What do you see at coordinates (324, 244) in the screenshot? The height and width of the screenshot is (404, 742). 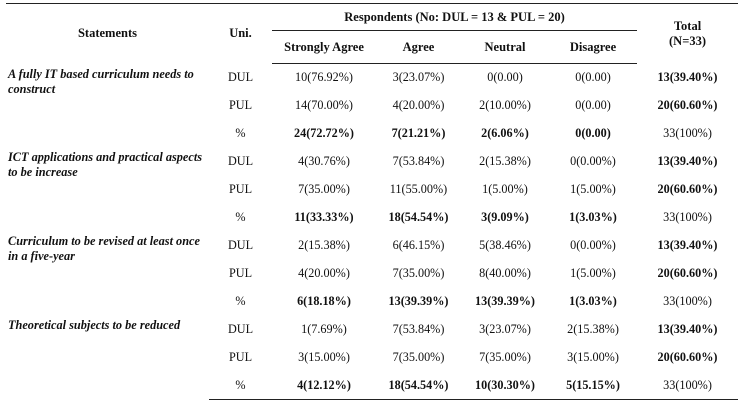 I see `strongly-agree-cell: 2(15.38%)` at bounding box center [324, 244].